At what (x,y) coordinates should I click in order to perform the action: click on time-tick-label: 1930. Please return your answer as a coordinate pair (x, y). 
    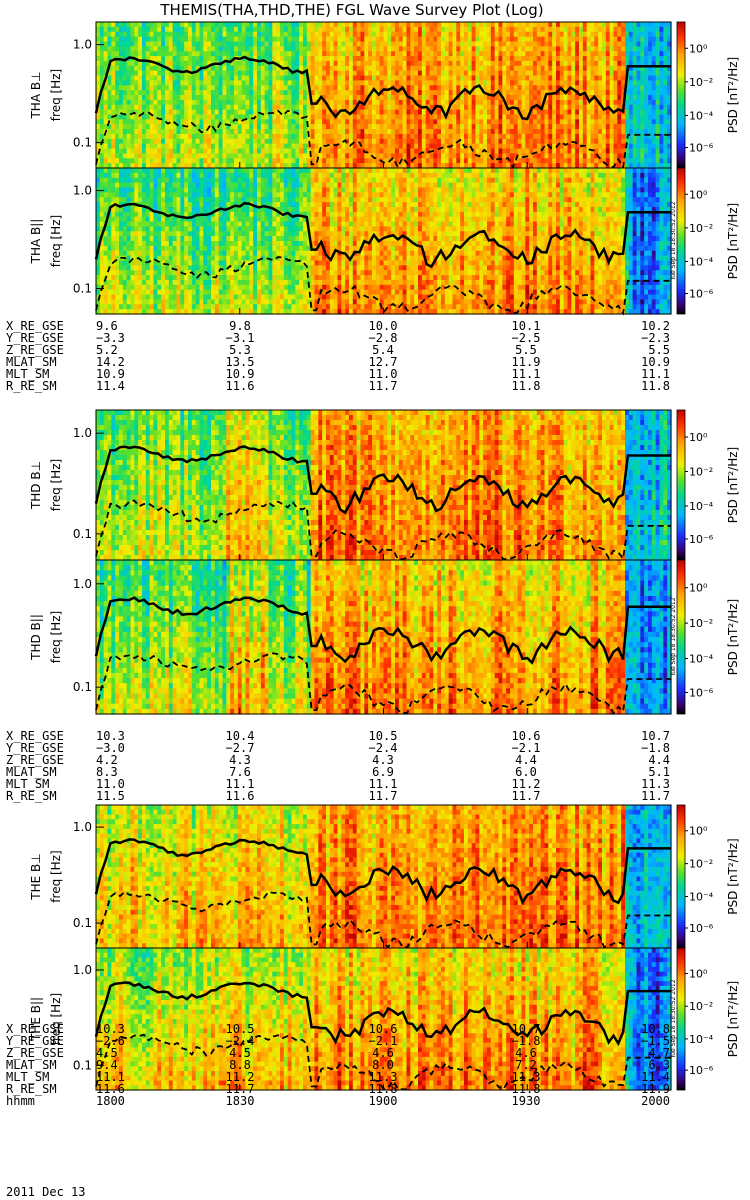
    Looking at the image, I should click on (526, 1101).